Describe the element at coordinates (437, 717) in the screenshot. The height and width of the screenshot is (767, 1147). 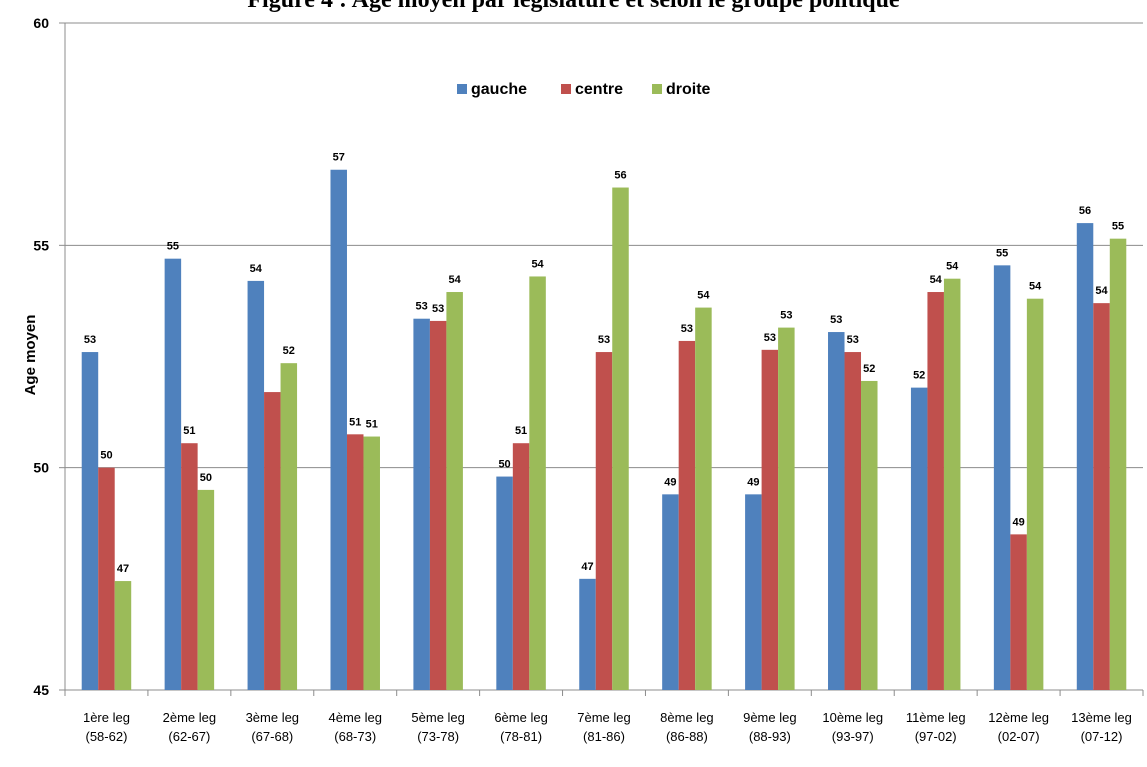
I see `x-tick-label: 5ème leg` at that location.